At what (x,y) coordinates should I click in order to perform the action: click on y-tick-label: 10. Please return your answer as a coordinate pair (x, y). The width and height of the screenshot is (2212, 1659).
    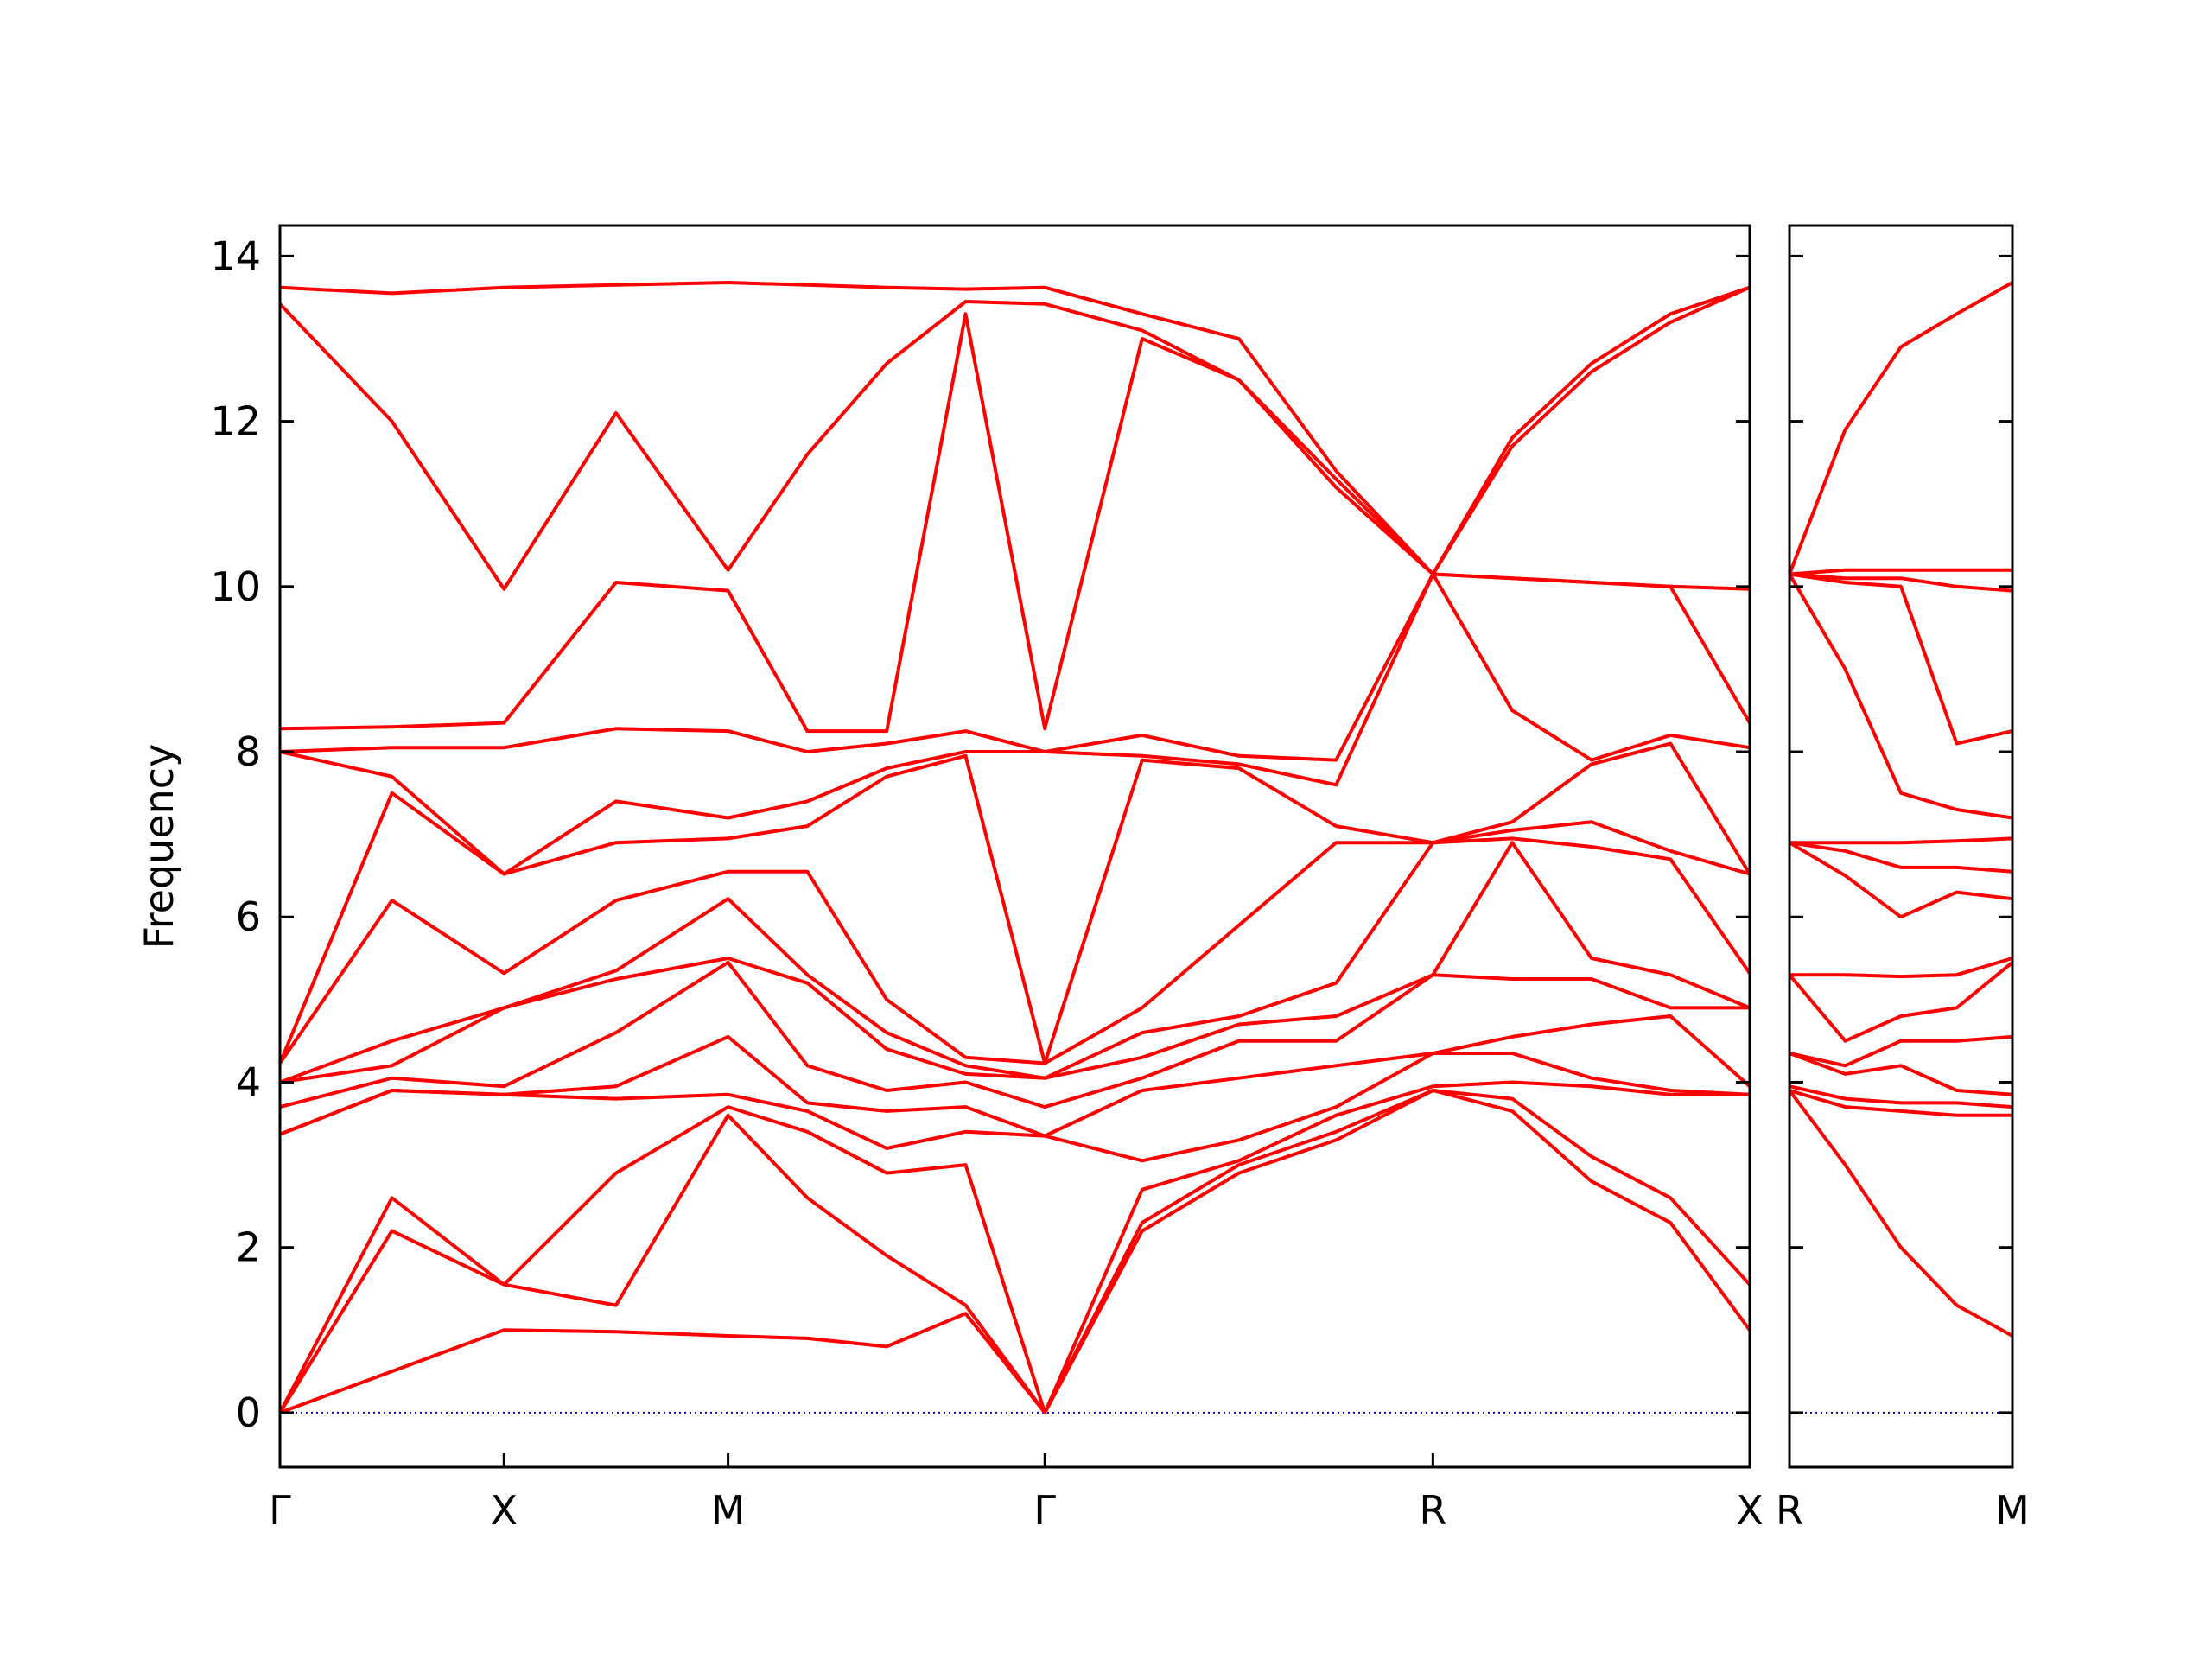
    Looking at the image, I should click on (235, 586).